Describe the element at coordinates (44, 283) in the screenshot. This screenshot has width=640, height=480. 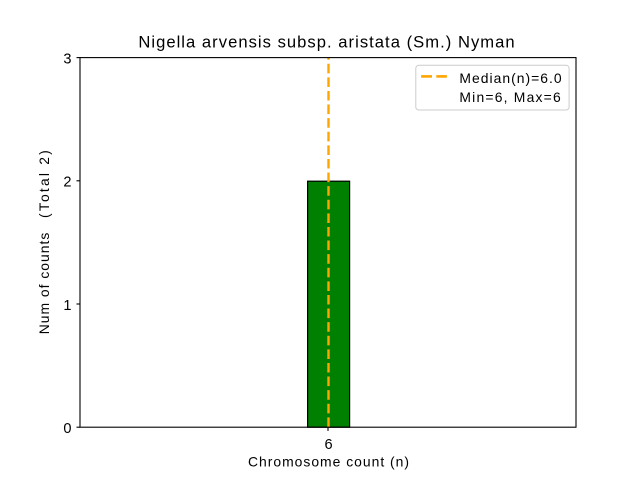
I see `svg-text: Num of counts` at that location.